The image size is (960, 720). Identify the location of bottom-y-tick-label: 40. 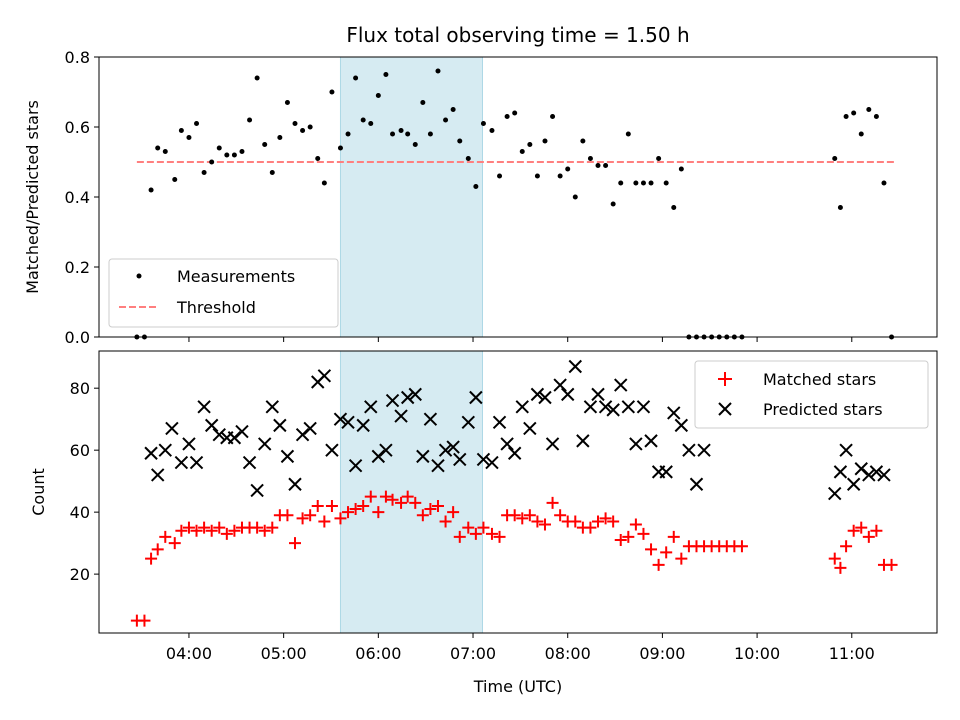
(80, 512).